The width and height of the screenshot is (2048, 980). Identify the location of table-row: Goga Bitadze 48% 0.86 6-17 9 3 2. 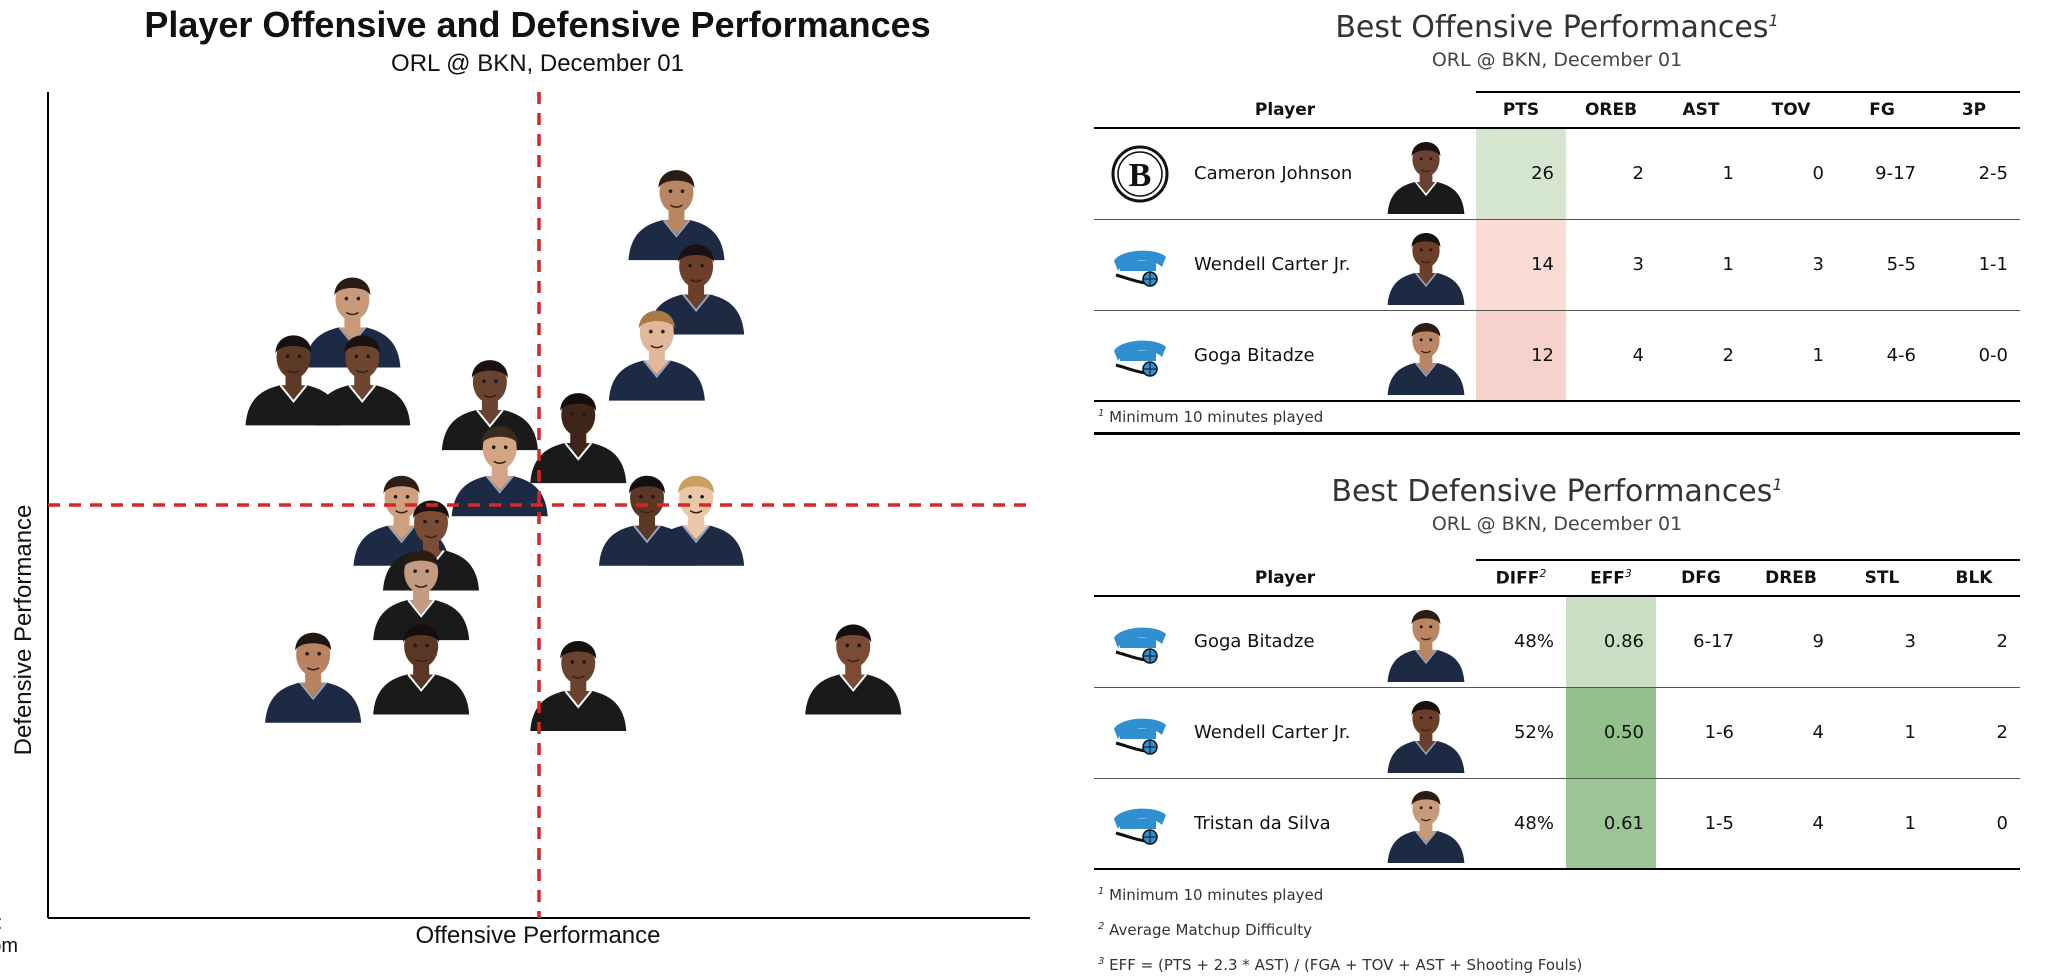
(1557, 642).